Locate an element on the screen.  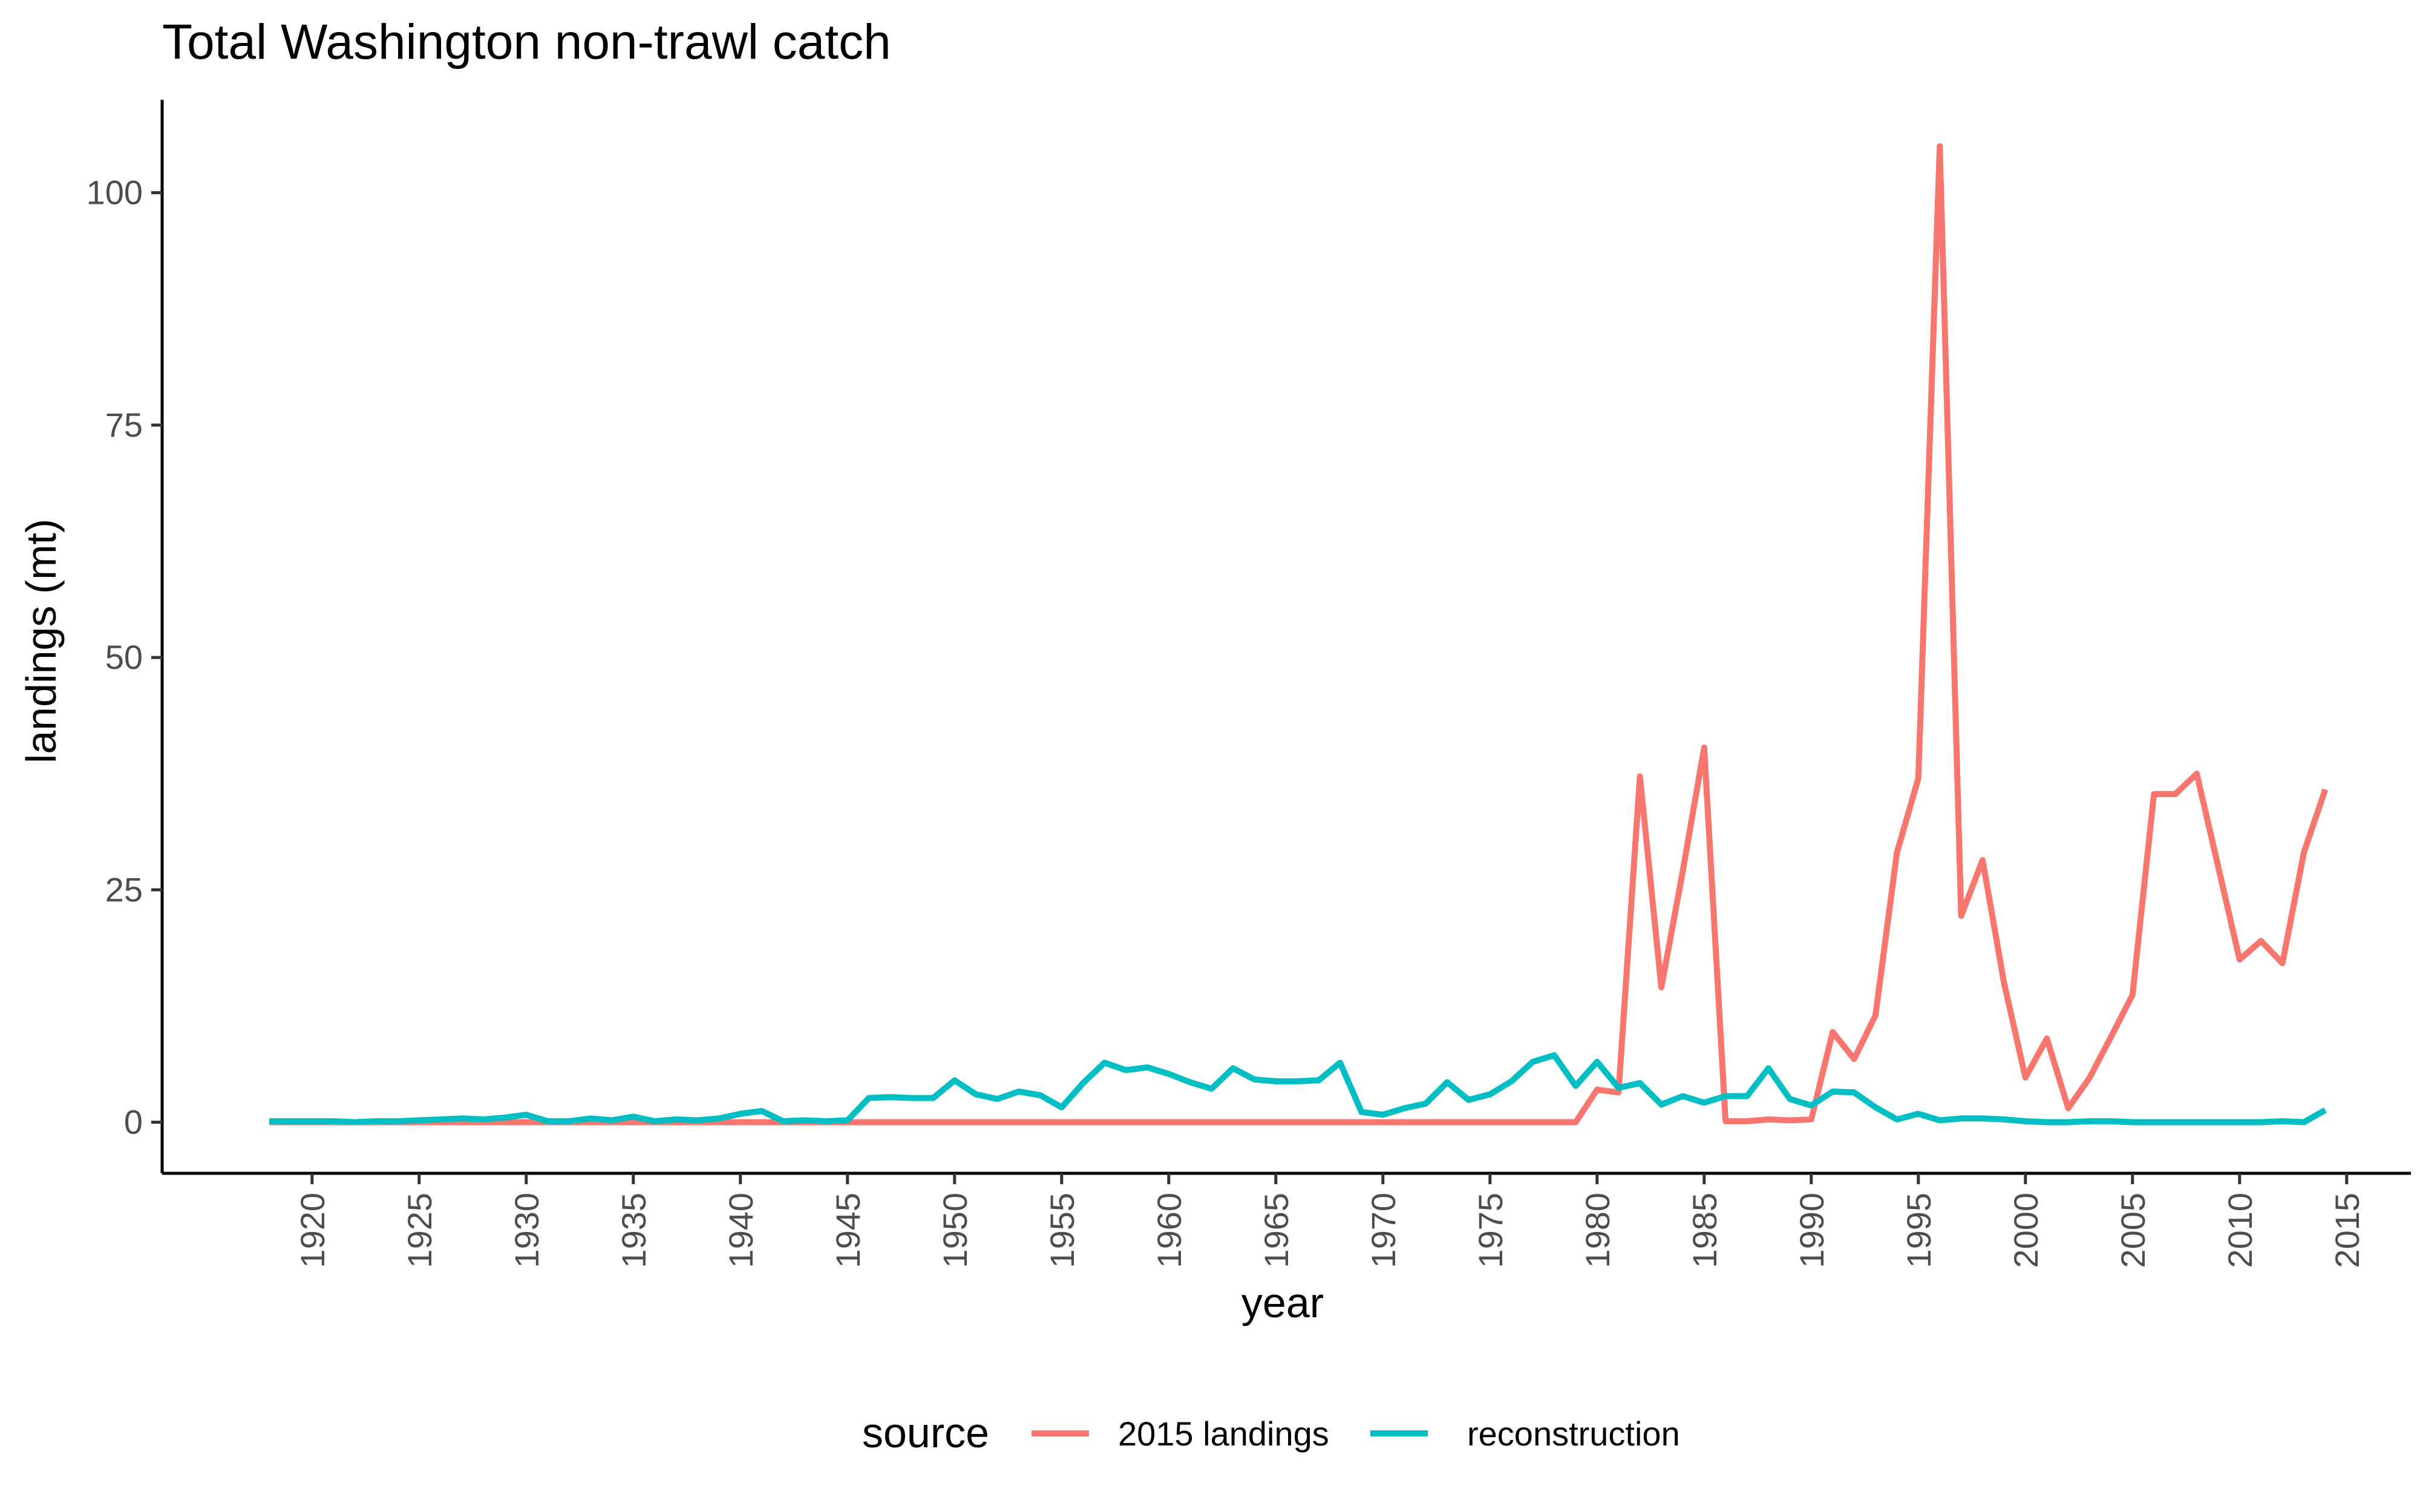
x-tick-label: 1940 is located at coordinates (741, 1230).